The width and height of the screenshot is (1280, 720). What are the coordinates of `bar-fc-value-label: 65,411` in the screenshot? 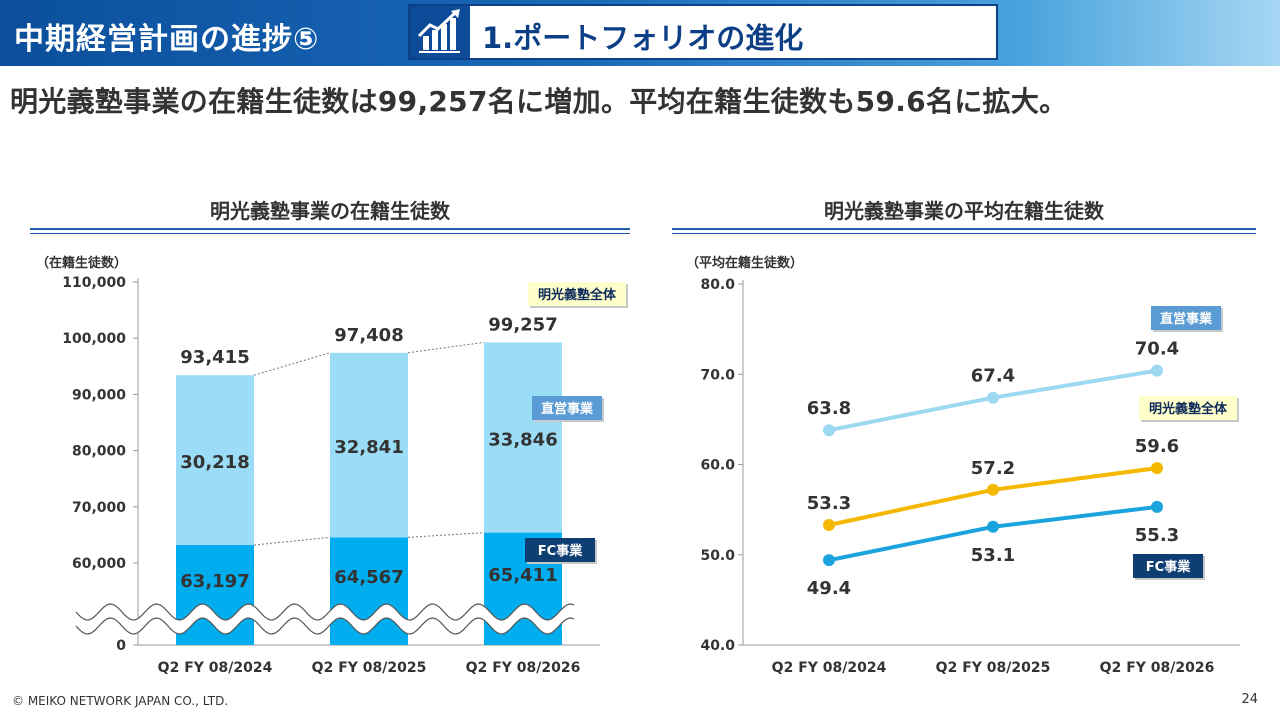 It's located at (522, 575).